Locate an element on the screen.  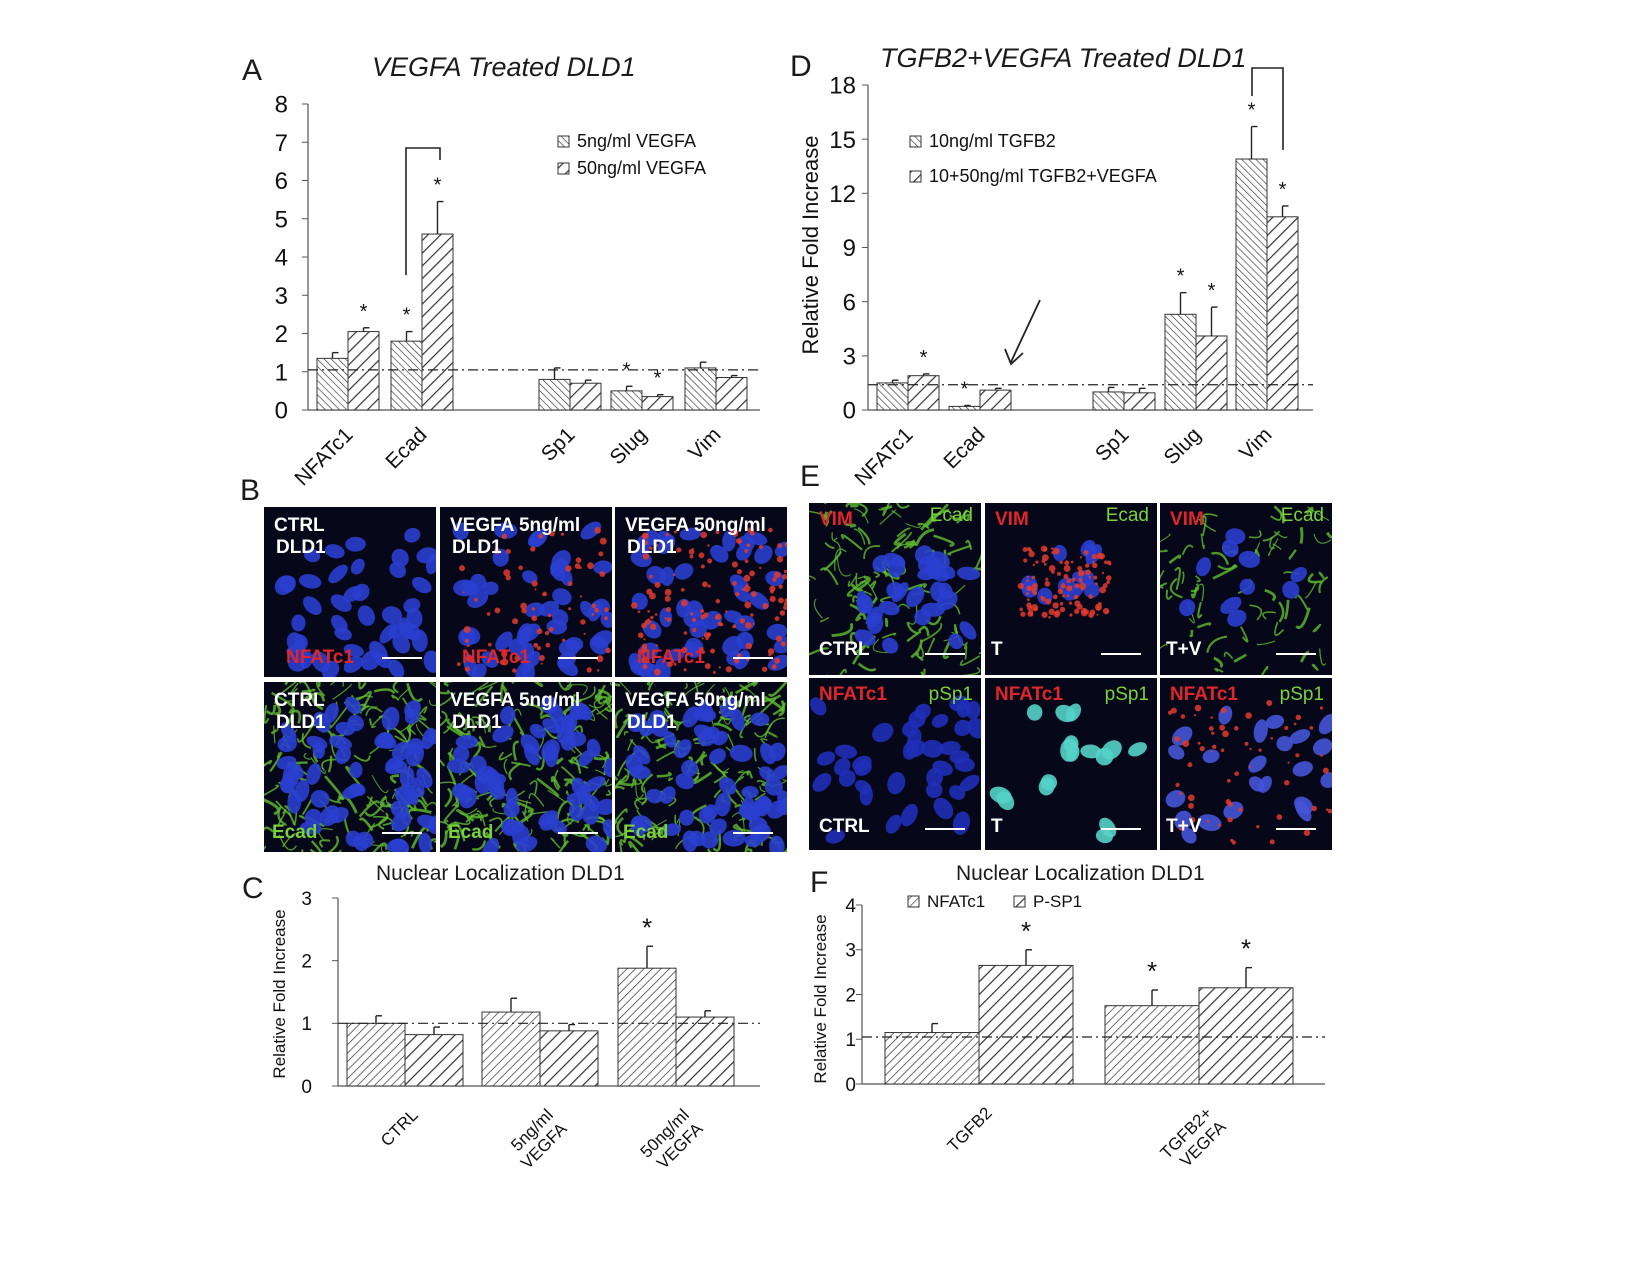
chart-d-category-label: Ecad is located at coordinates (964, 448).